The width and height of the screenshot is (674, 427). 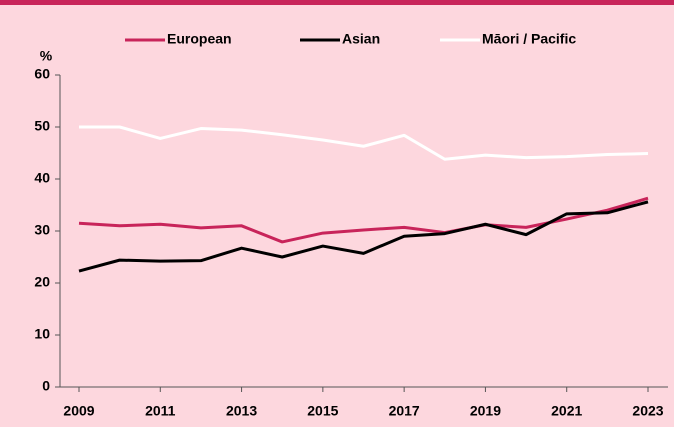 I want to click on x-tick-label: 2009, so click(x=78, y=411).